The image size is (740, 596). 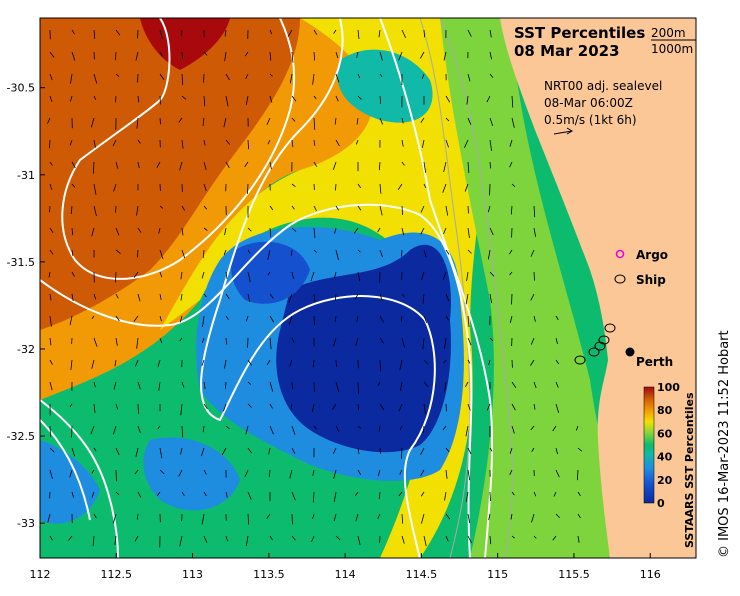 I want to click on current-info-line3: 0.5m/s (1kt 6h), so click(x=590, y=120).